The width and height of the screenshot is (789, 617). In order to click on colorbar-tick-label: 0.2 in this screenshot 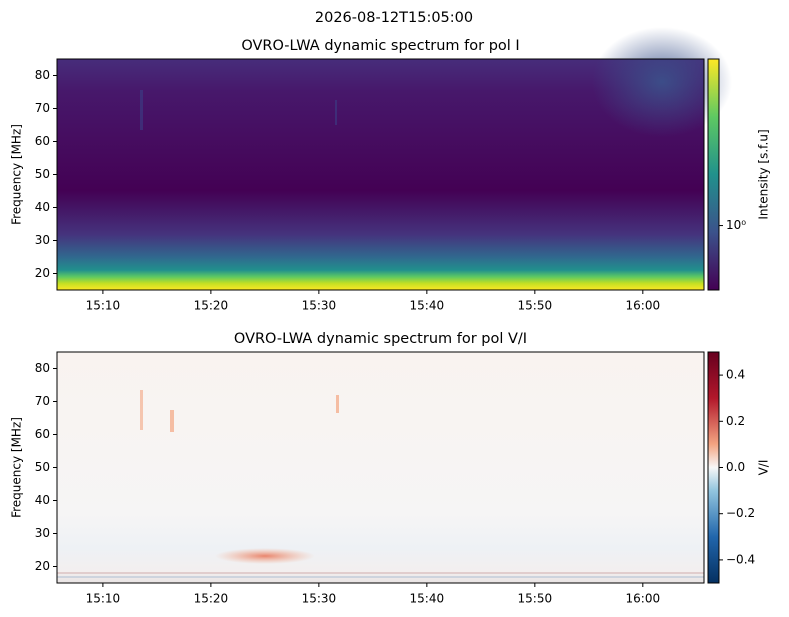, I will do `click(735, 421)`.